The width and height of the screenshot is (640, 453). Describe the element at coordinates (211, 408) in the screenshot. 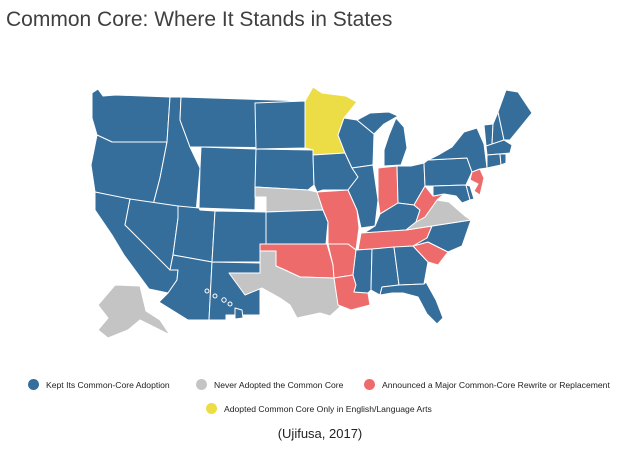

I see `legend-swatch-ela-only` at that location.